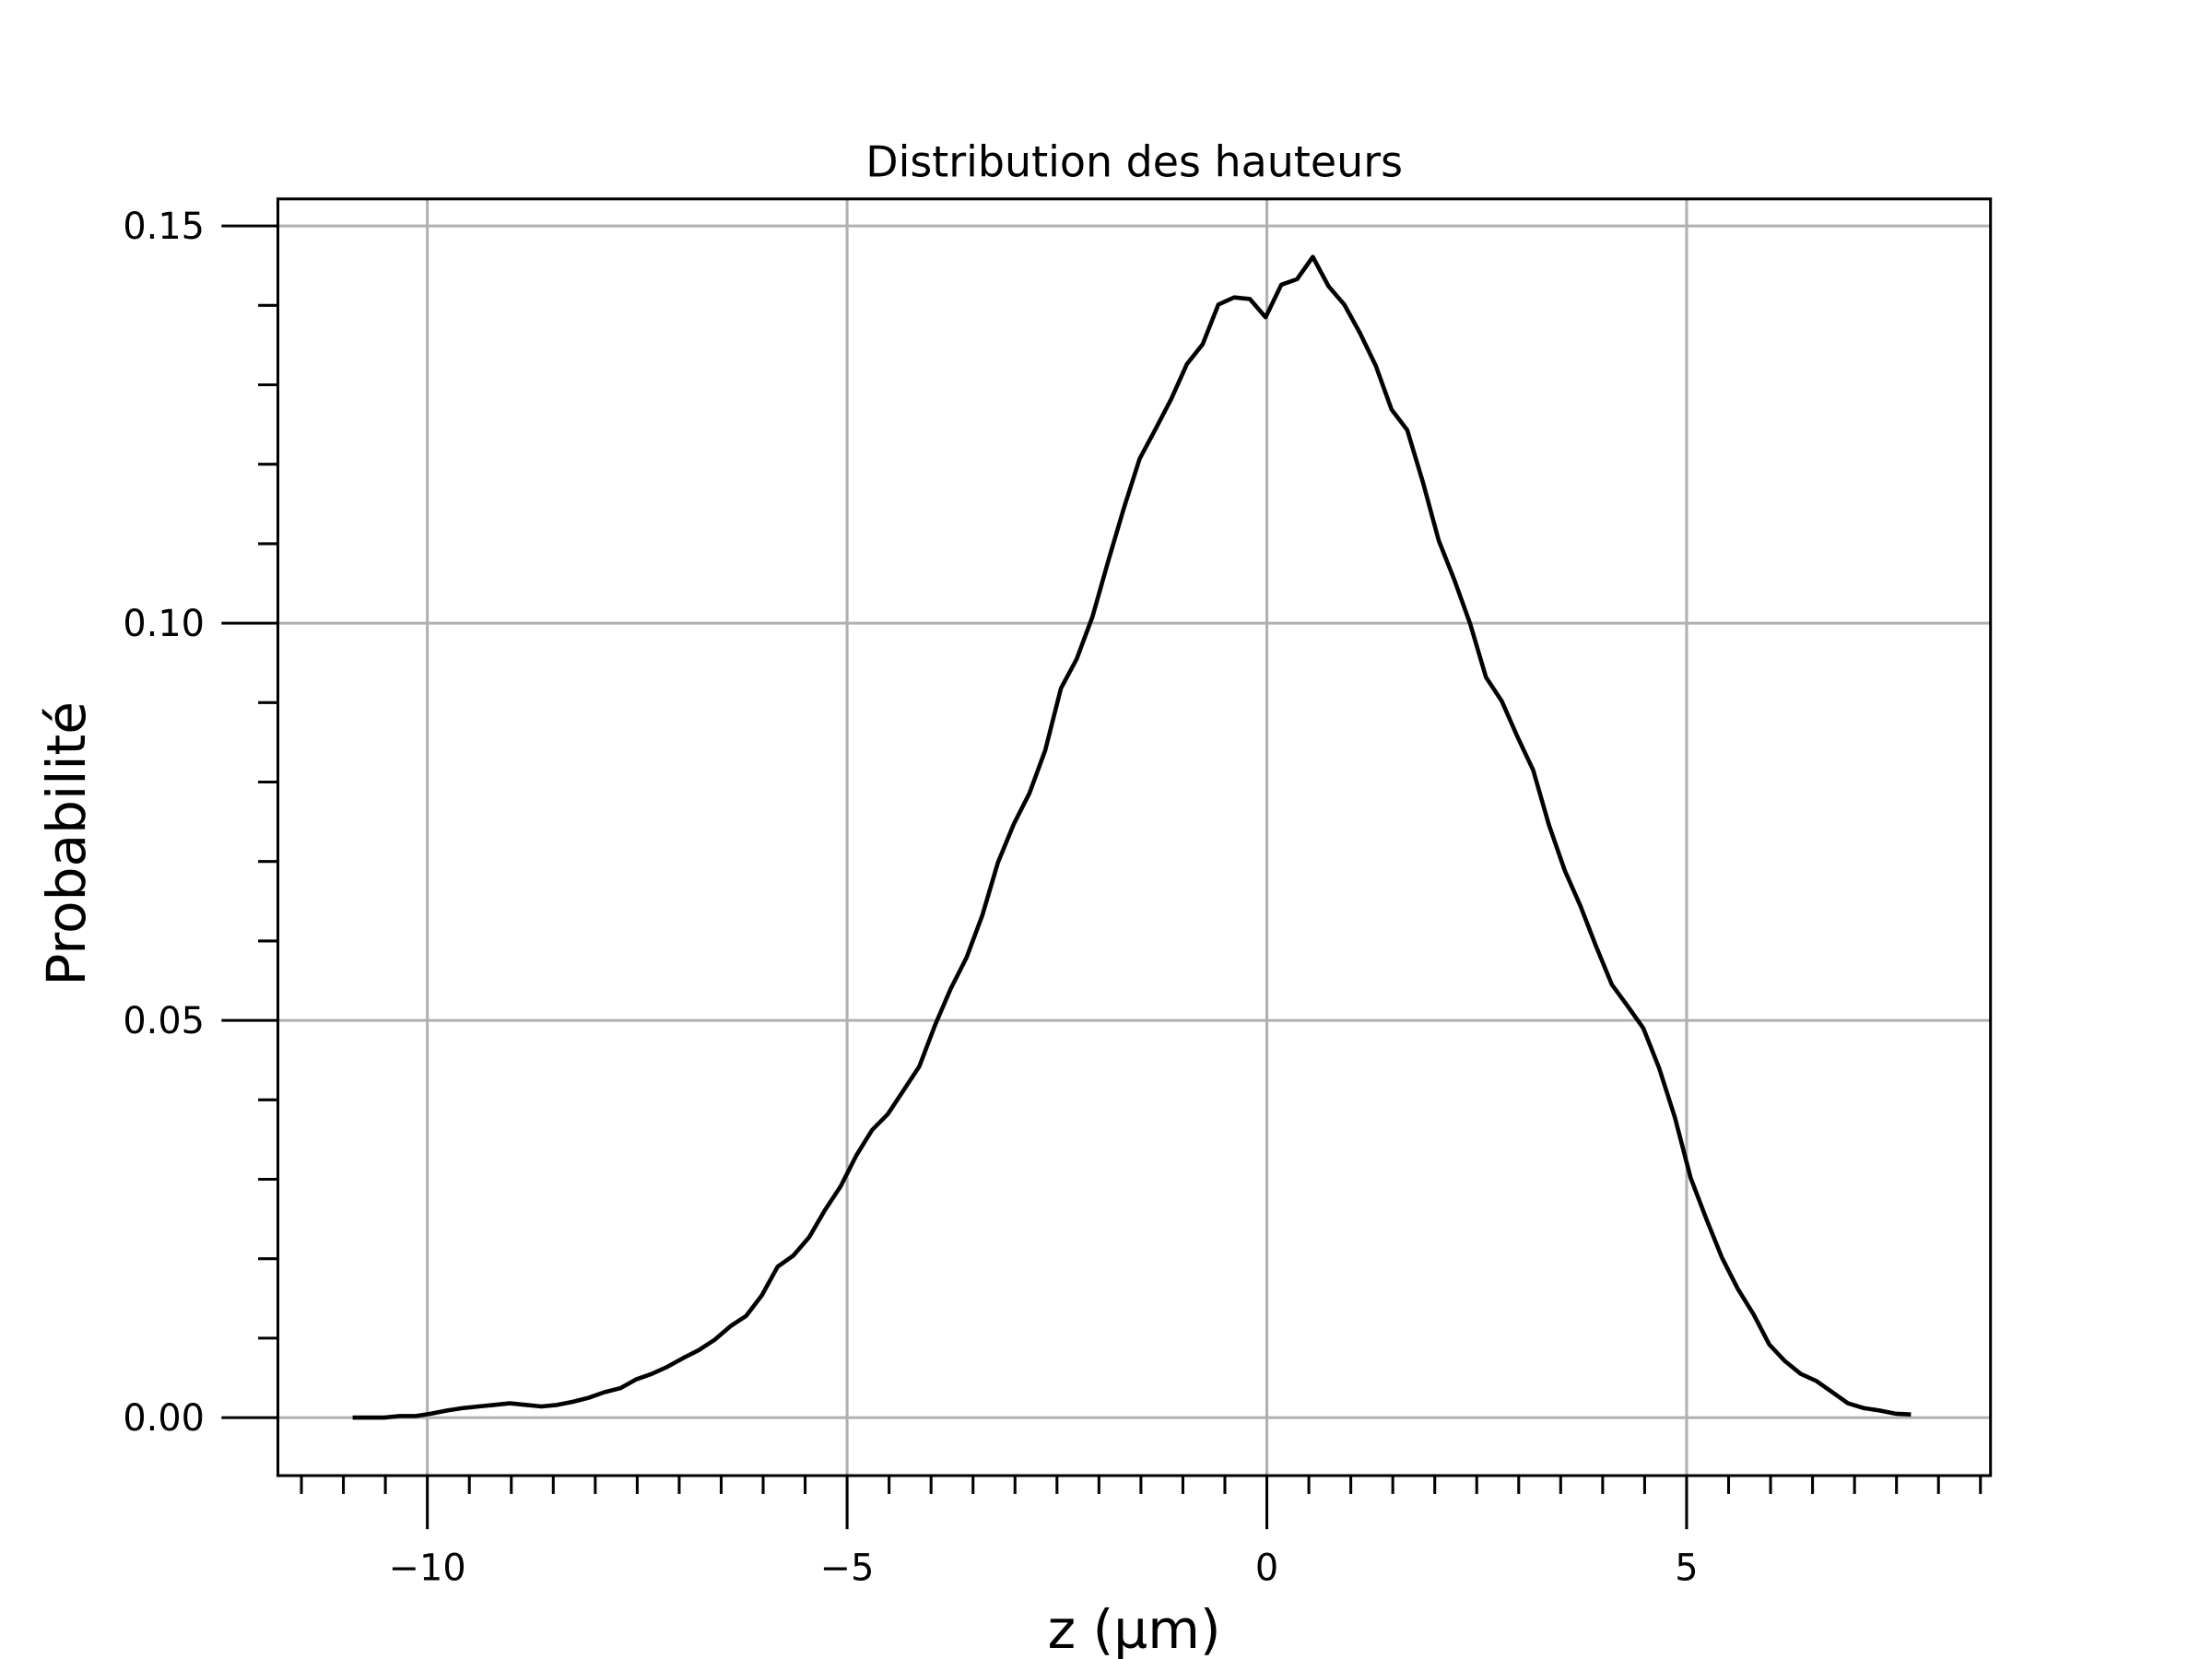 Image resolution: width=2212 pixels, height=1659 pixels. What do you see at coordinates (1686, 1568) in the screenshot?
I see `x-tick-label: 5` at bounding box center [1686, 1568].